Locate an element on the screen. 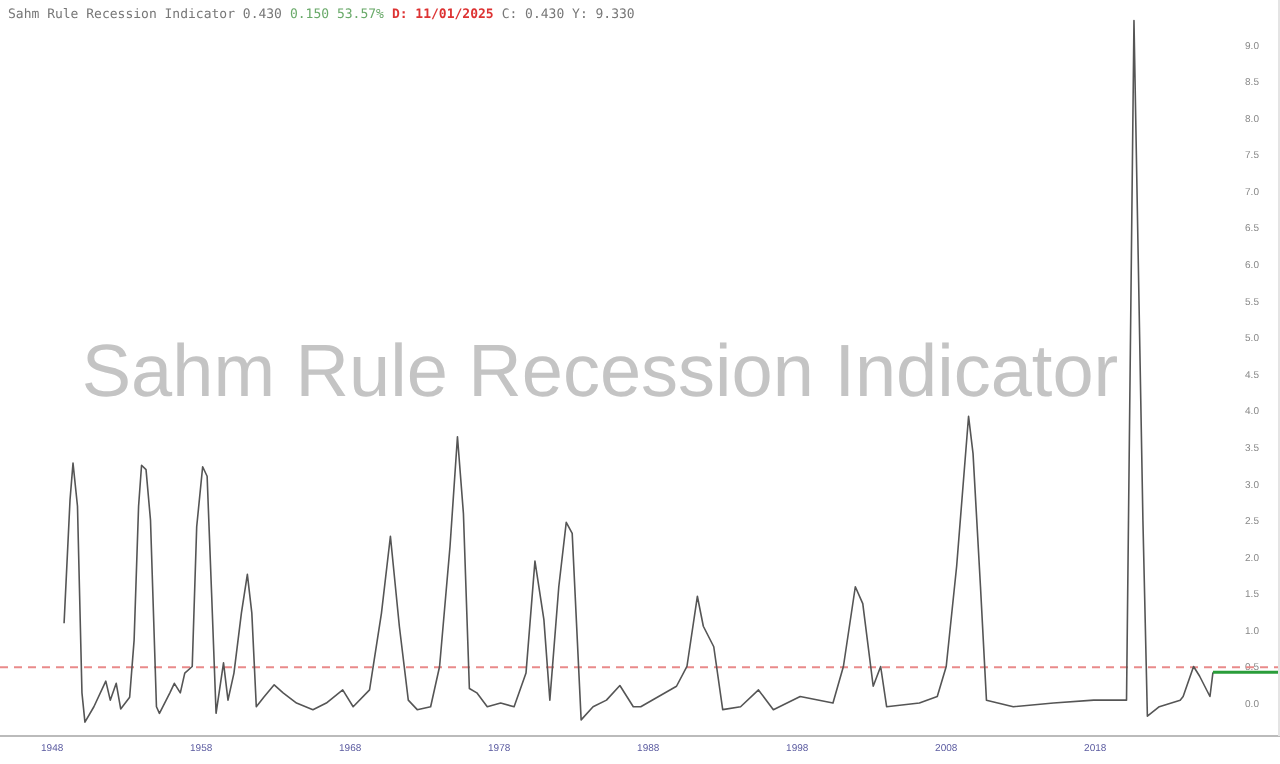 This screenshot has width=1280, height=764. text: Sahm Rule Recession Indicator is located at coordinates (600, 371).